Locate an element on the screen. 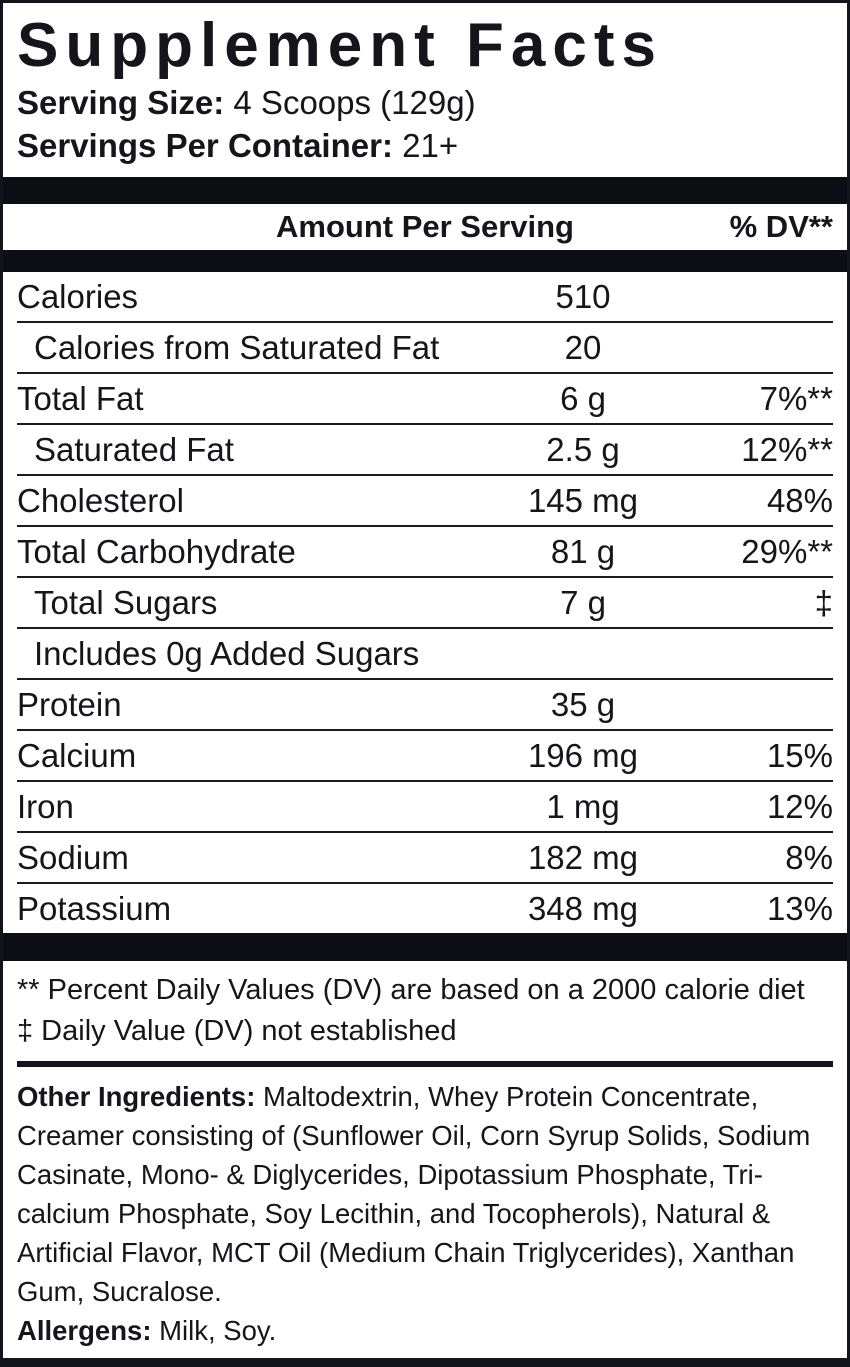 This screenshot has width=850, height=1367. servings-per-container-value: 21+ is located at coordinates (430, 145).